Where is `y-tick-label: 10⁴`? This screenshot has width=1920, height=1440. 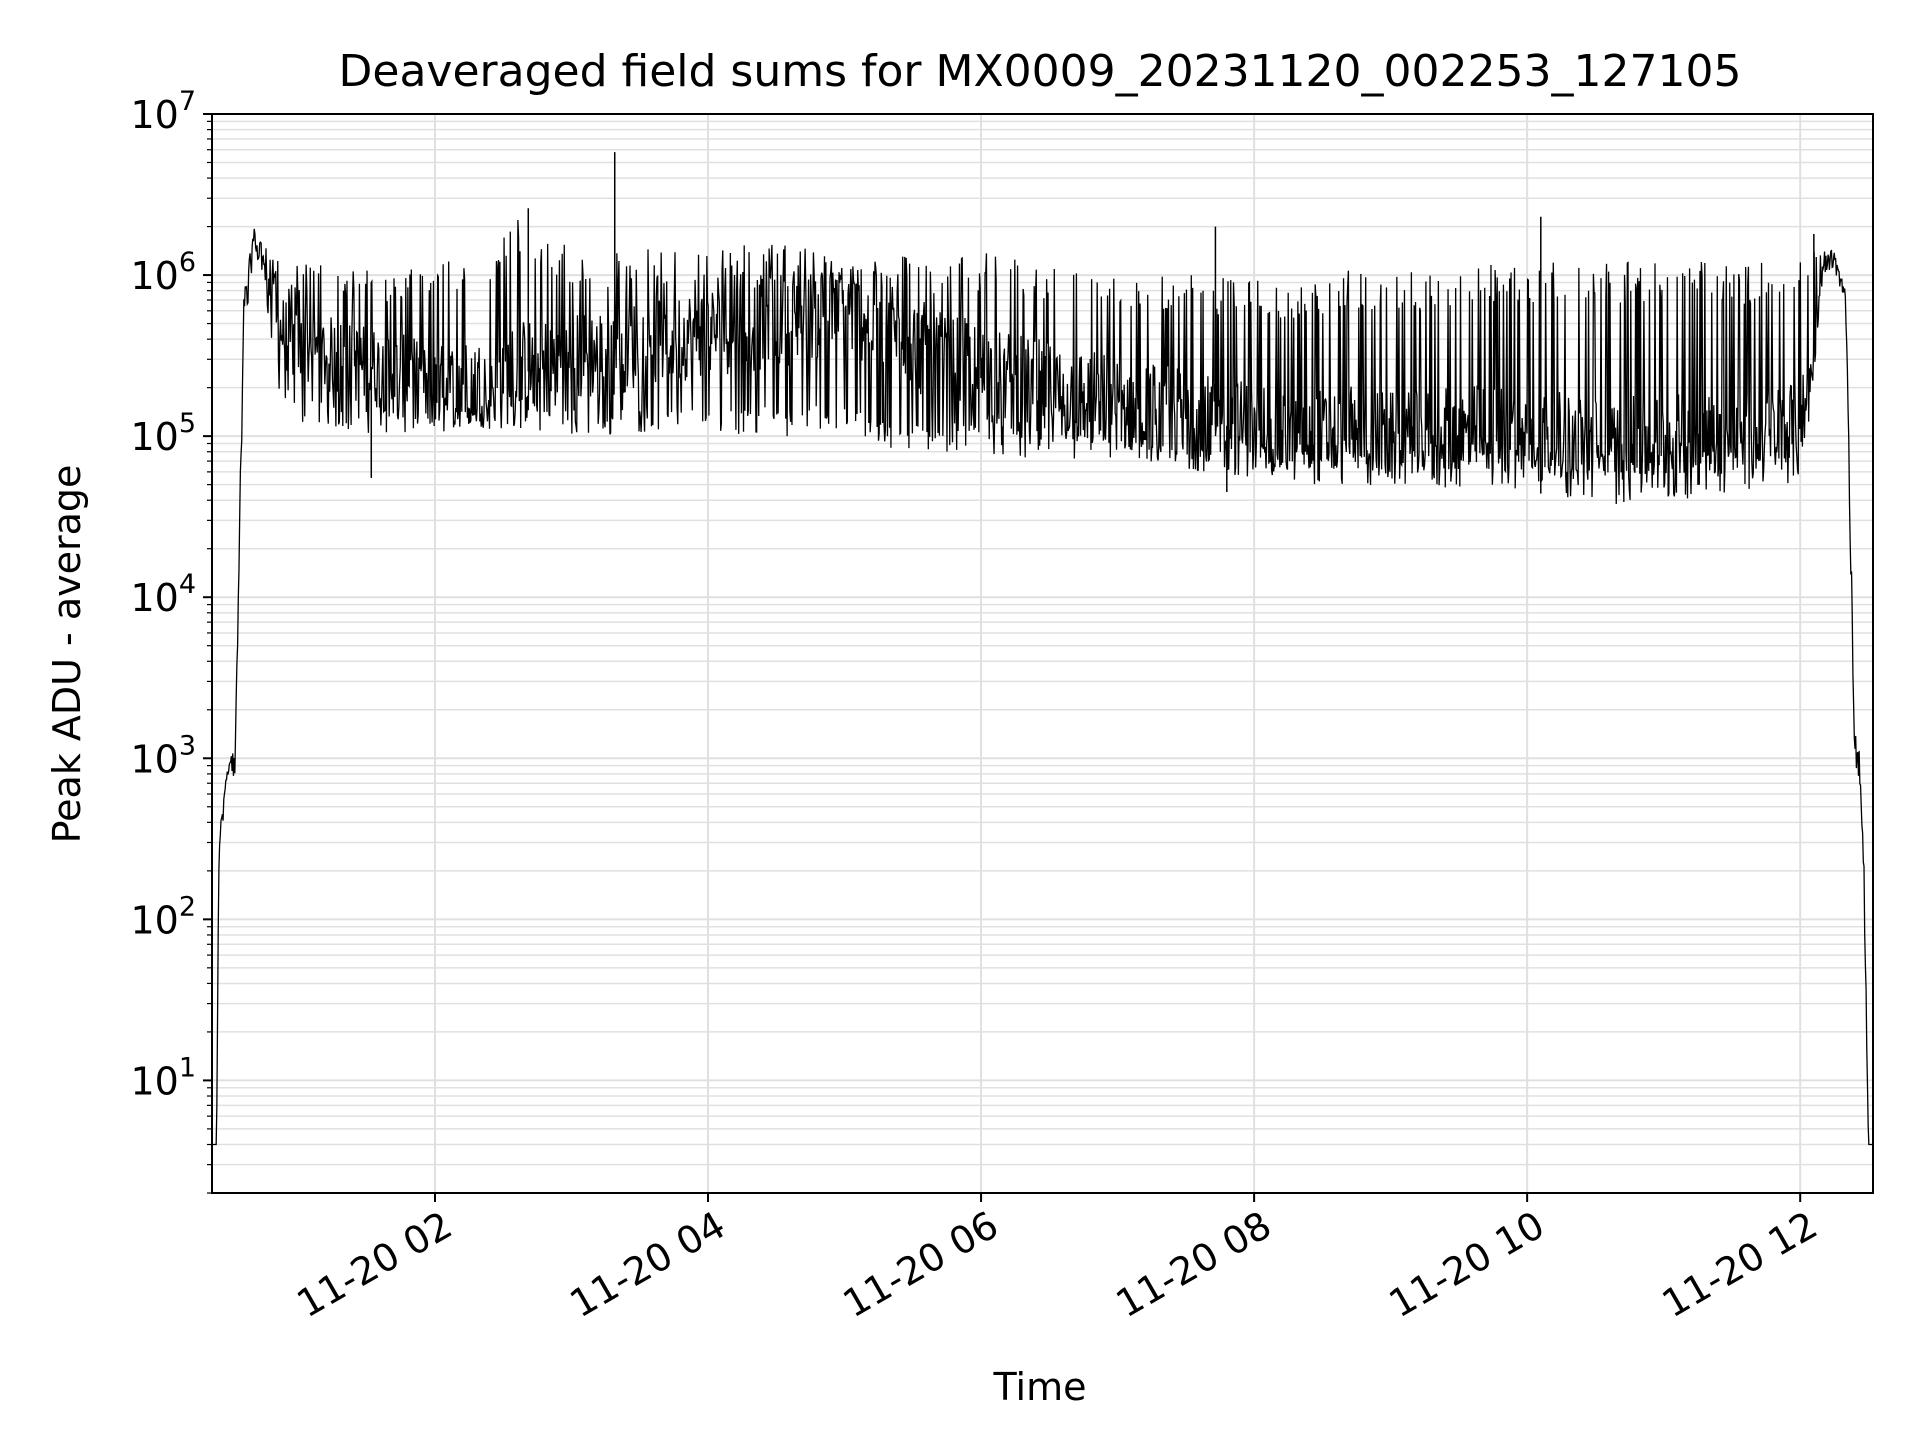 y-tick-label: 10⁴ is located at coordinates (163, 594).